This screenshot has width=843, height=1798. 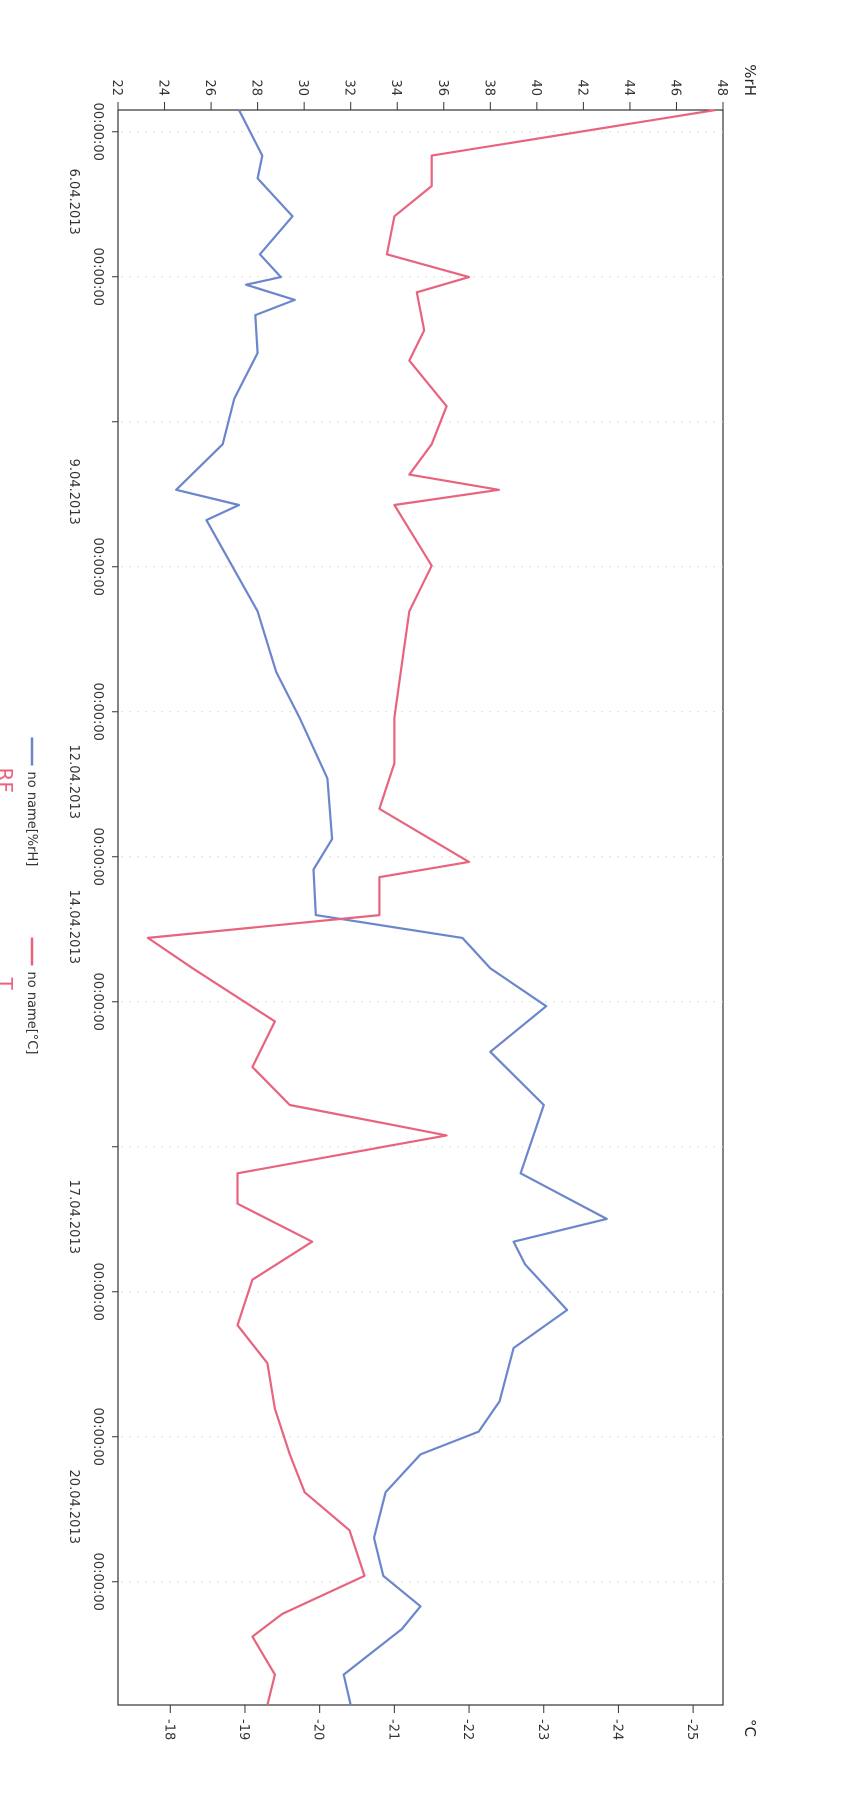 What do you see at coordinates (674, 87) in the screenshot?
I see `rh-axis-tick-label: 46` at bounding box center [674, 87].